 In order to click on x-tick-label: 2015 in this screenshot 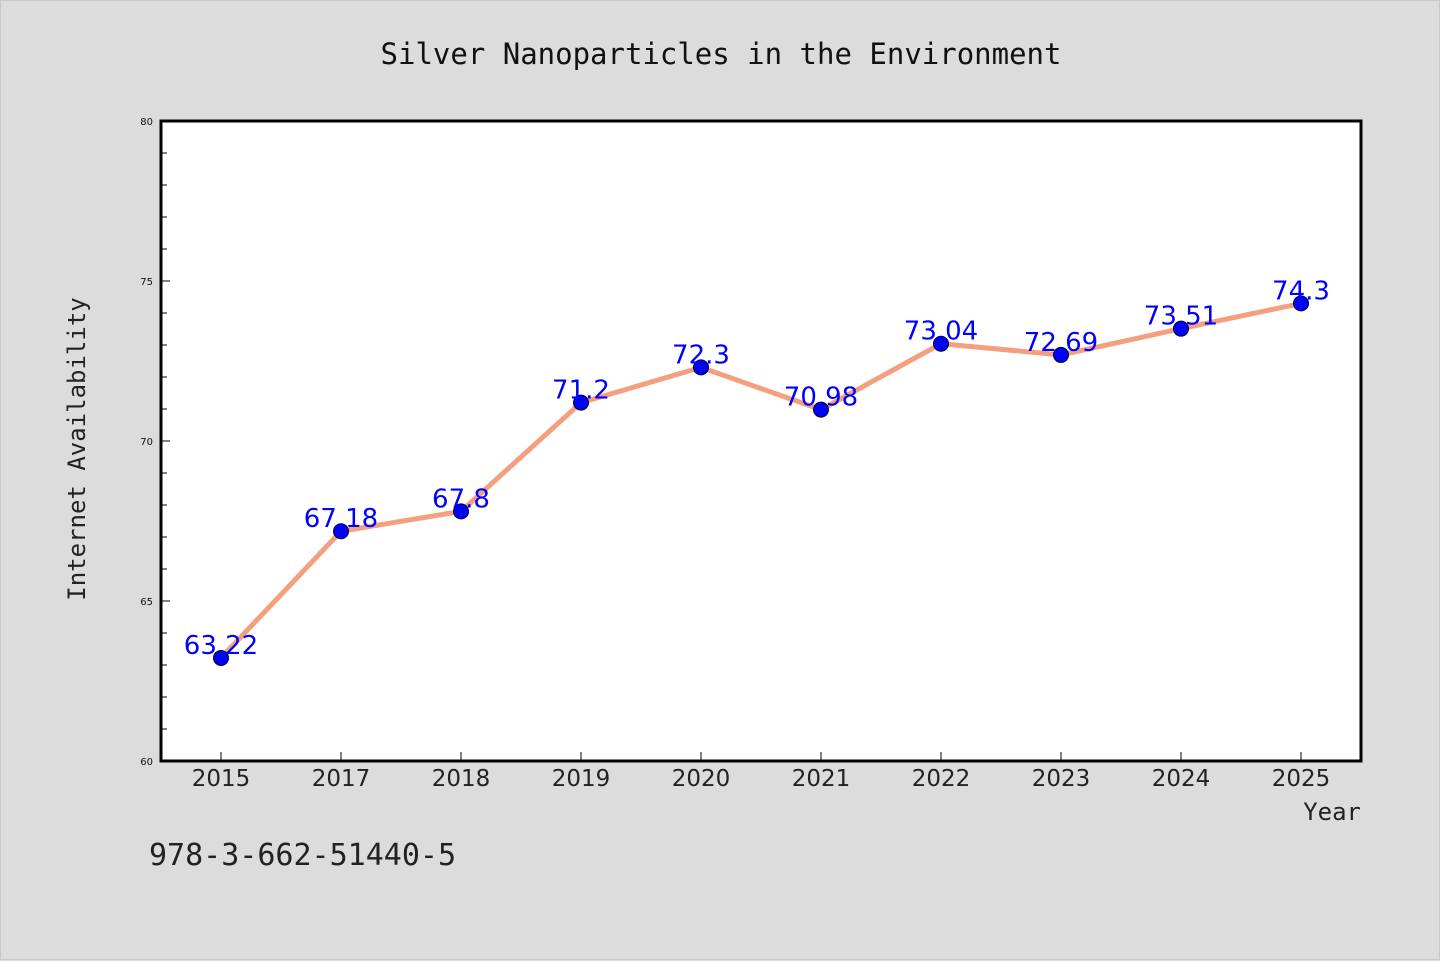, I will do `click(221, 779)`.